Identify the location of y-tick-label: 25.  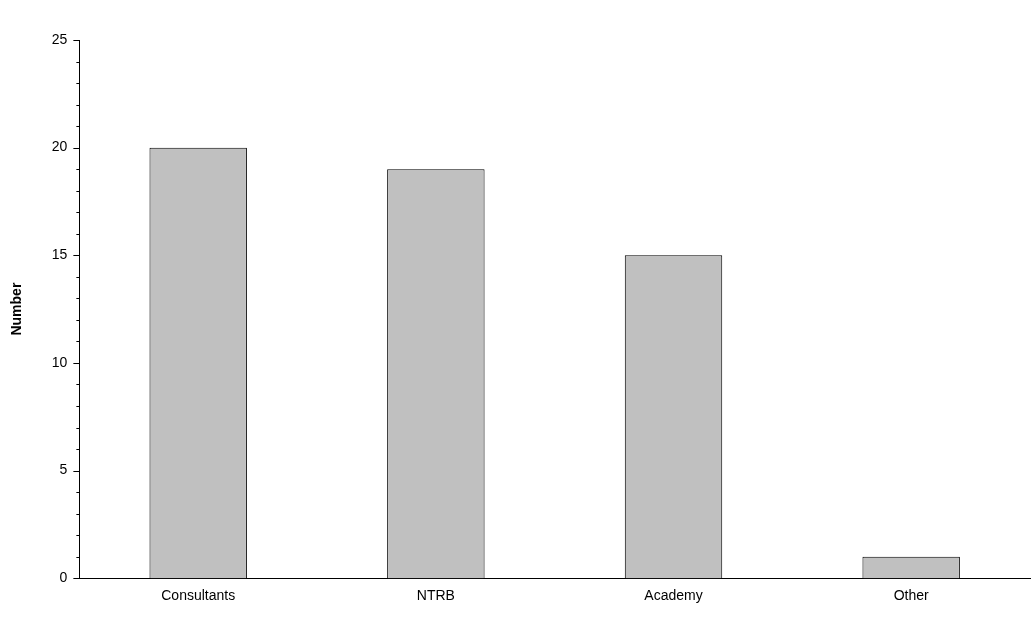
(59, 38).